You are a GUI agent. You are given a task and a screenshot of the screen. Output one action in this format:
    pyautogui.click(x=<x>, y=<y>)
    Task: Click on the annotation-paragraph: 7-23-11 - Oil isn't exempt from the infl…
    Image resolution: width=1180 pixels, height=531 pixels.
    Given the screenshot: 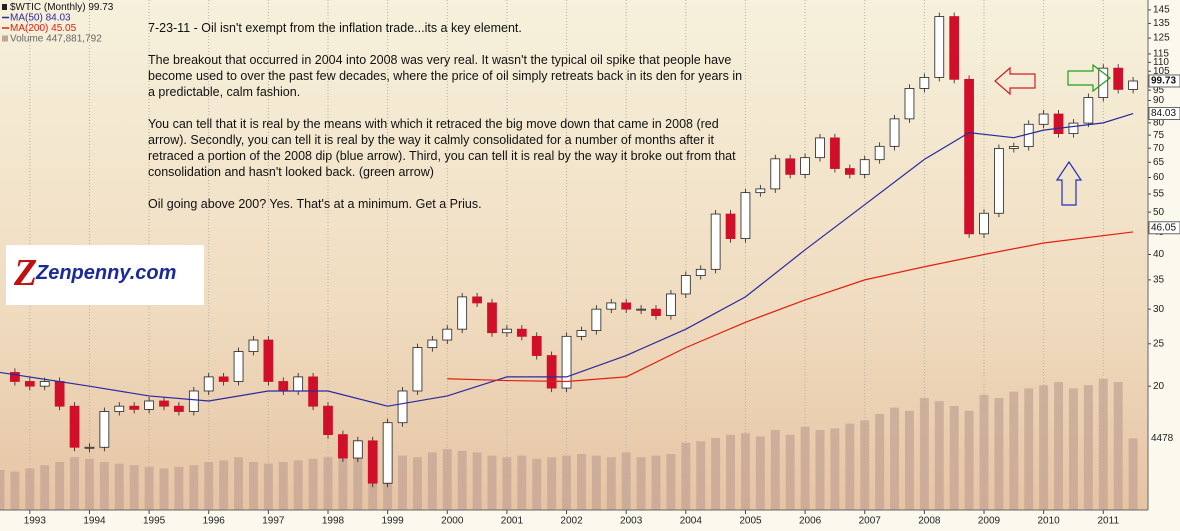 What is the action you would take?
    pyautogui.click(x=335, y=28)
    